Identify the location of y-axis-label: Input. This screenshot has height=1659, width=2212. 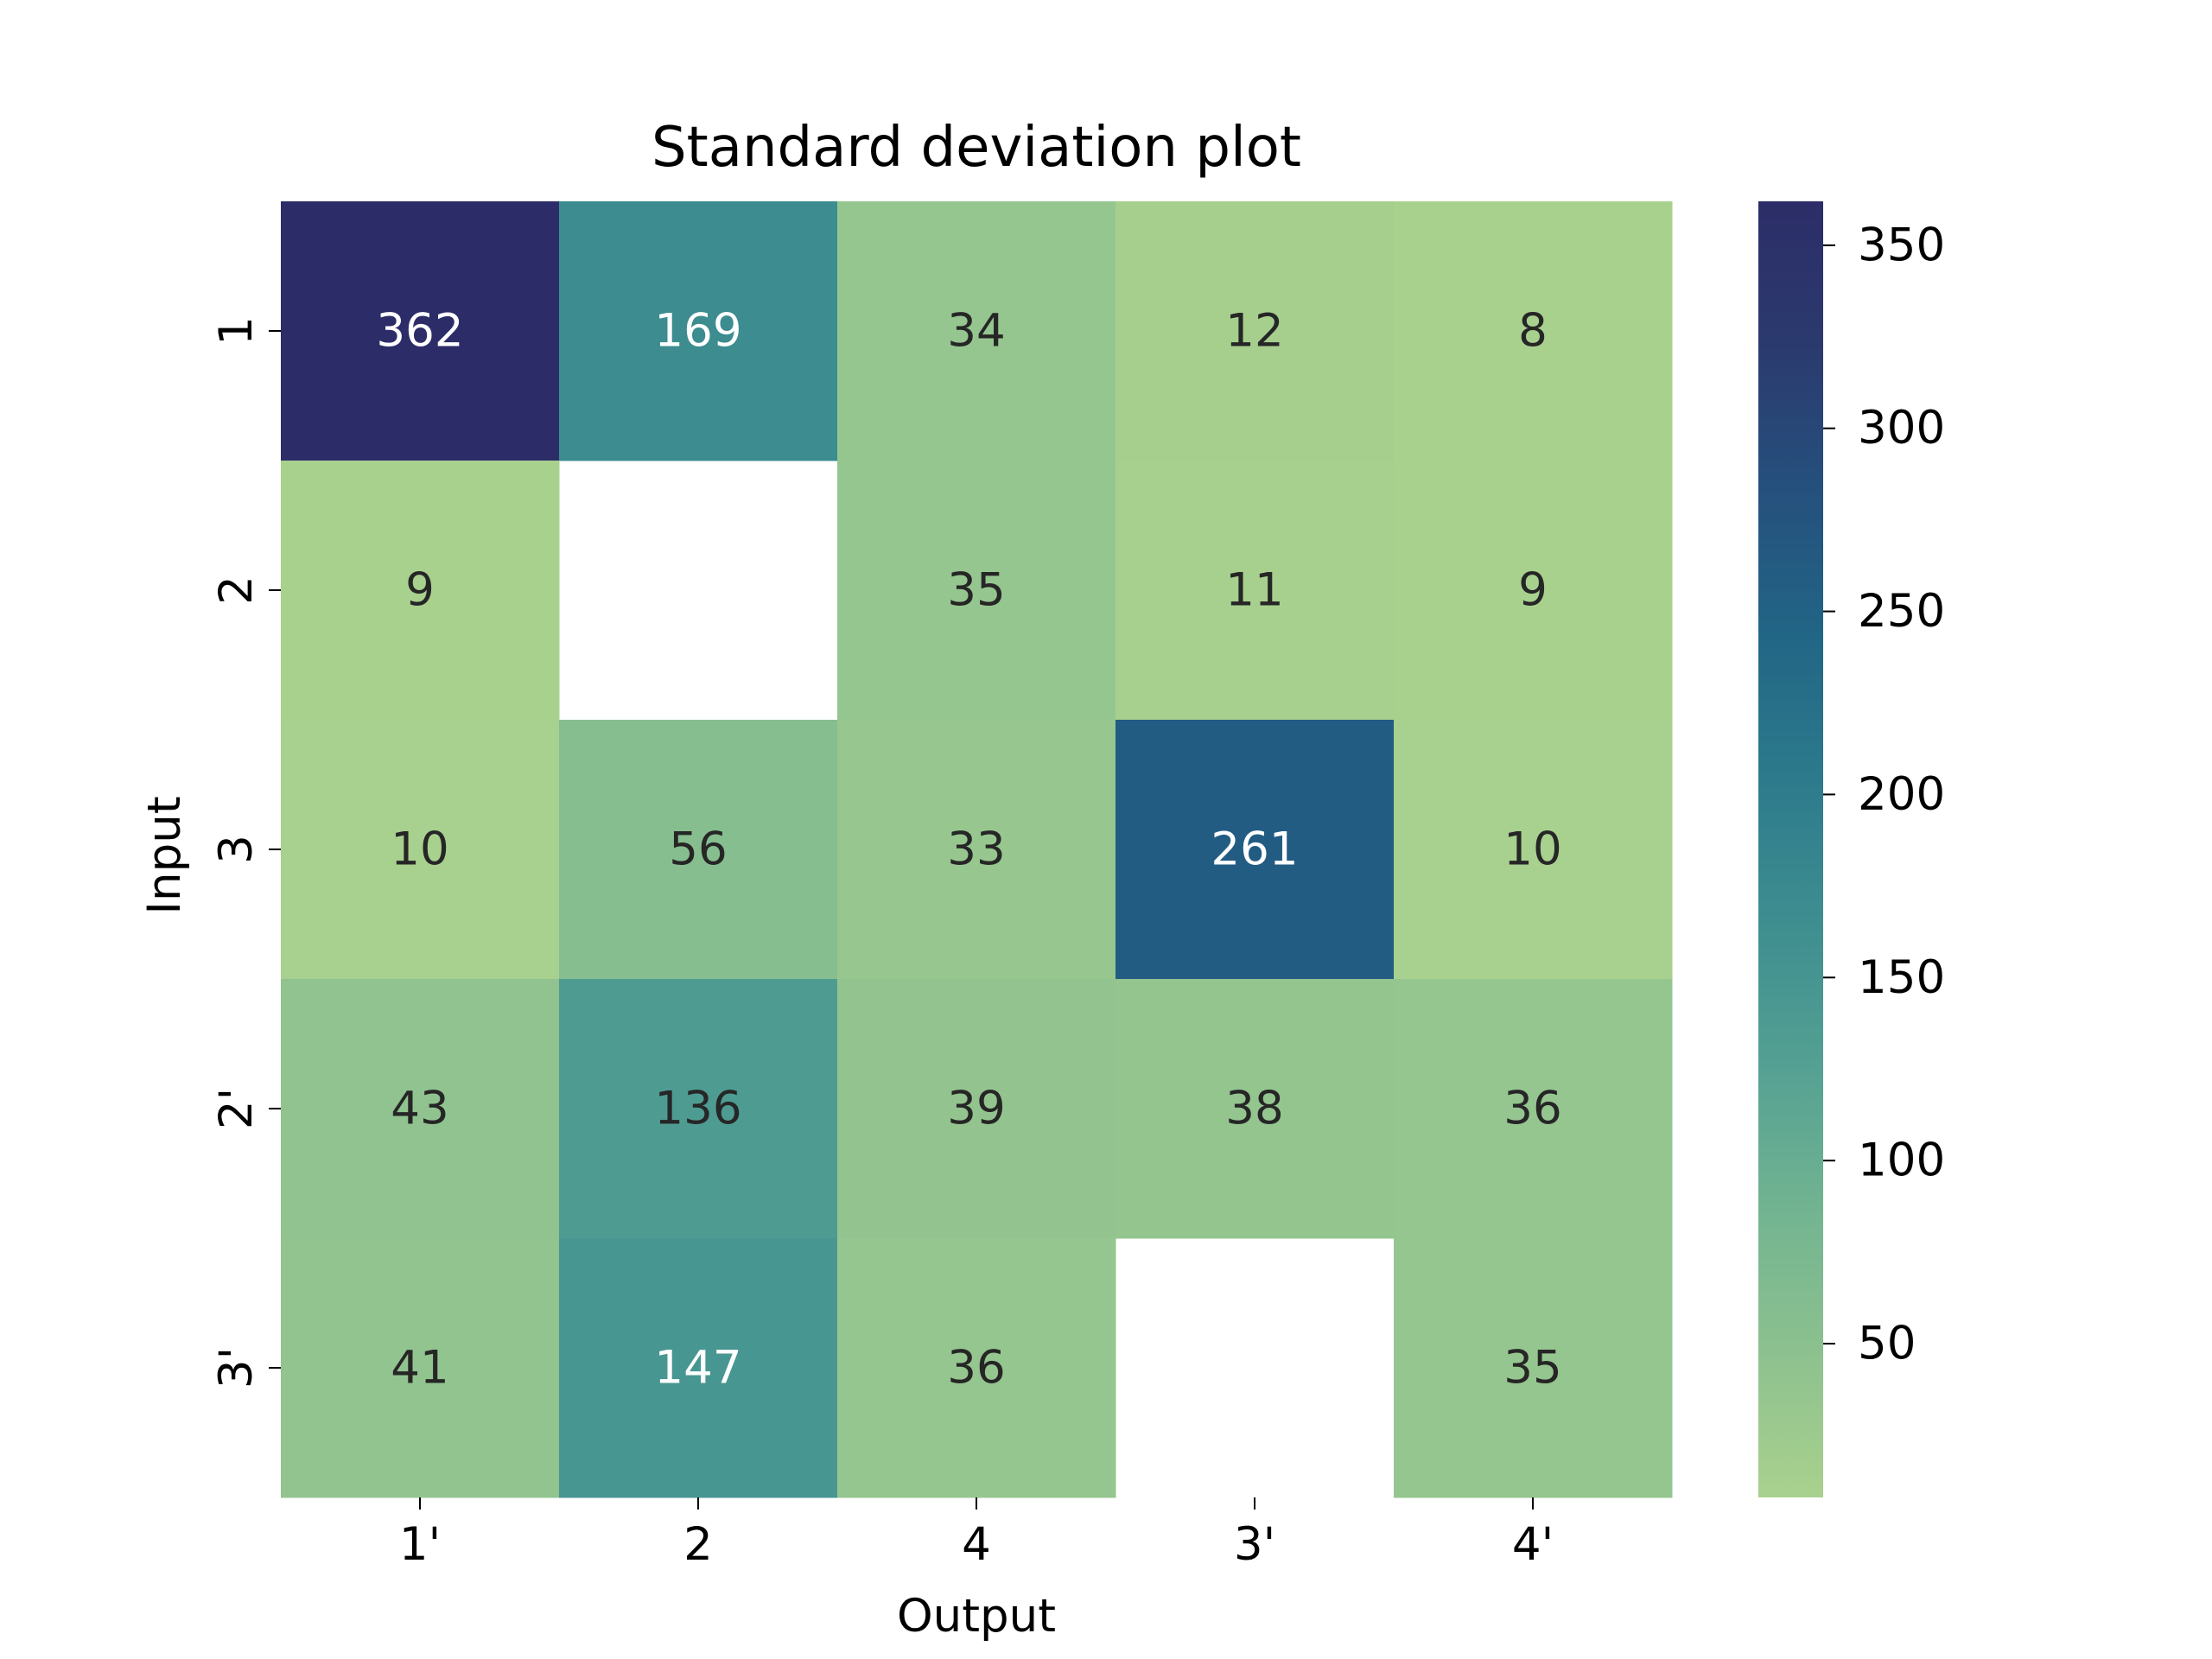
(164, 855).